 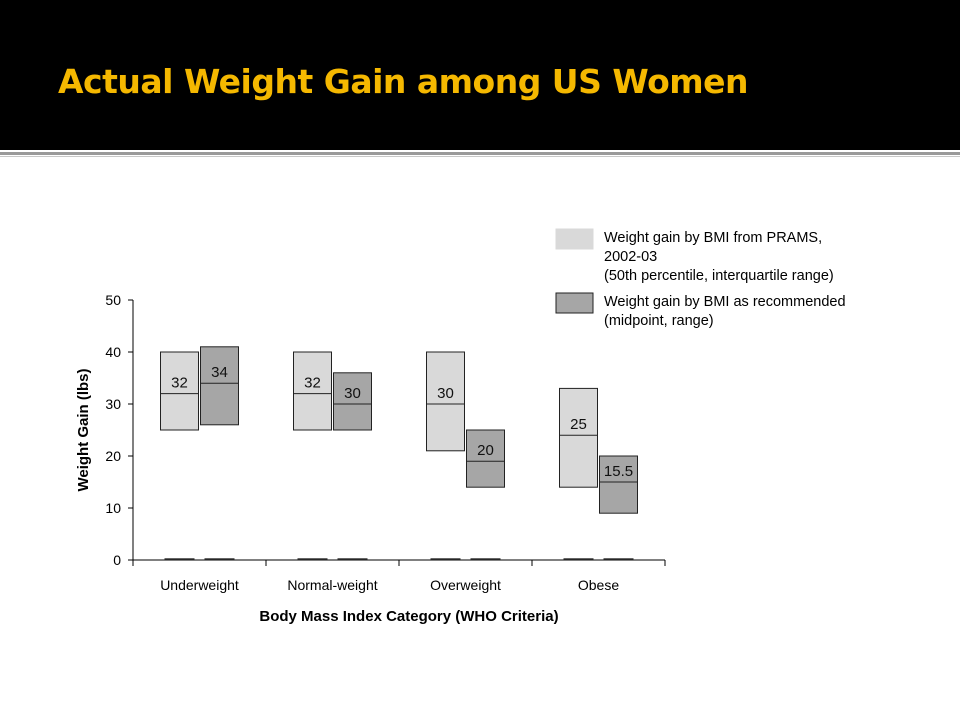 I want to click on x-tick-label: Underweight, so click(x=199, y=585).